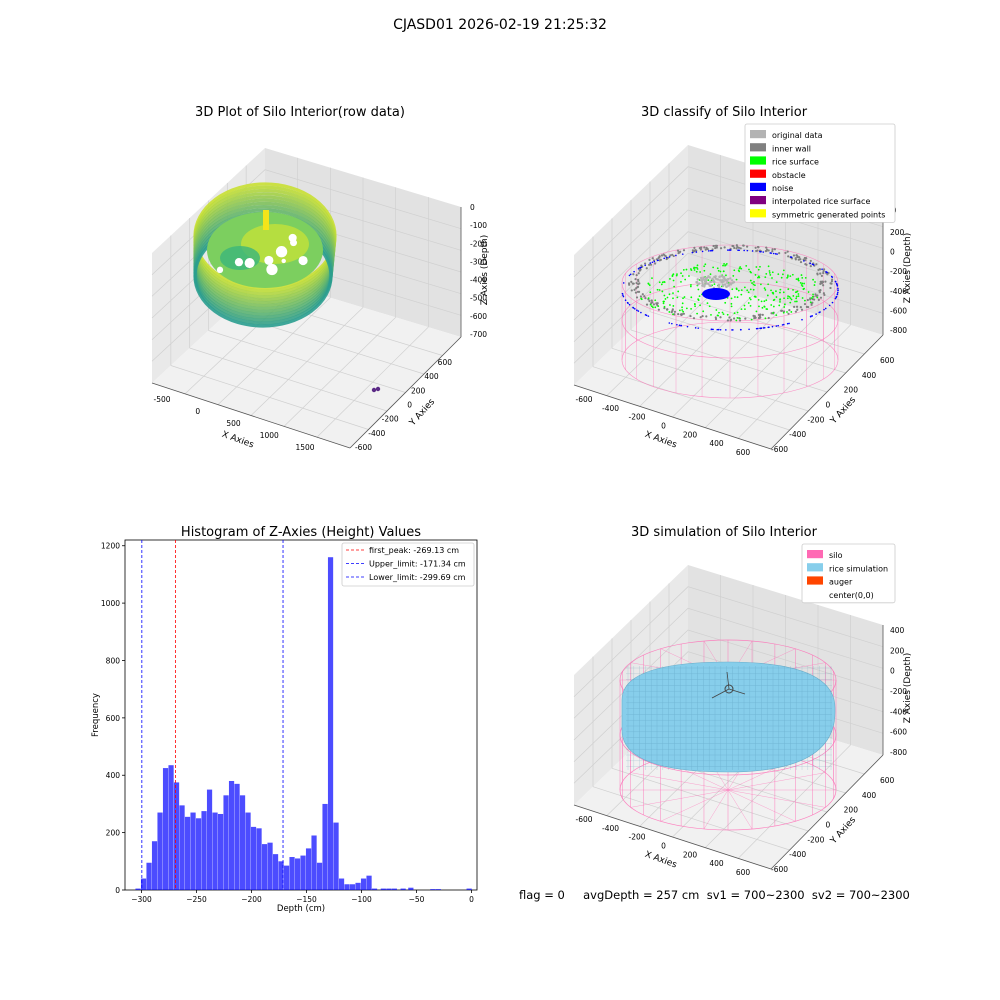 The image size is (1000, 1000). Describe the element at coordinates (898, 732) in the screenshot. I see `z-tick-label: -600` at that location.